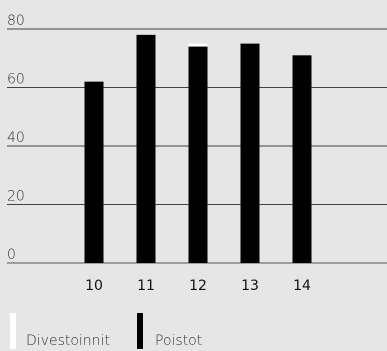 This screenshot has height=351, width=387. What do you see at coordinates (94, 286) in the screenshot?
I see `x-tick-label-10: 10` at bounding box center [94, 286].